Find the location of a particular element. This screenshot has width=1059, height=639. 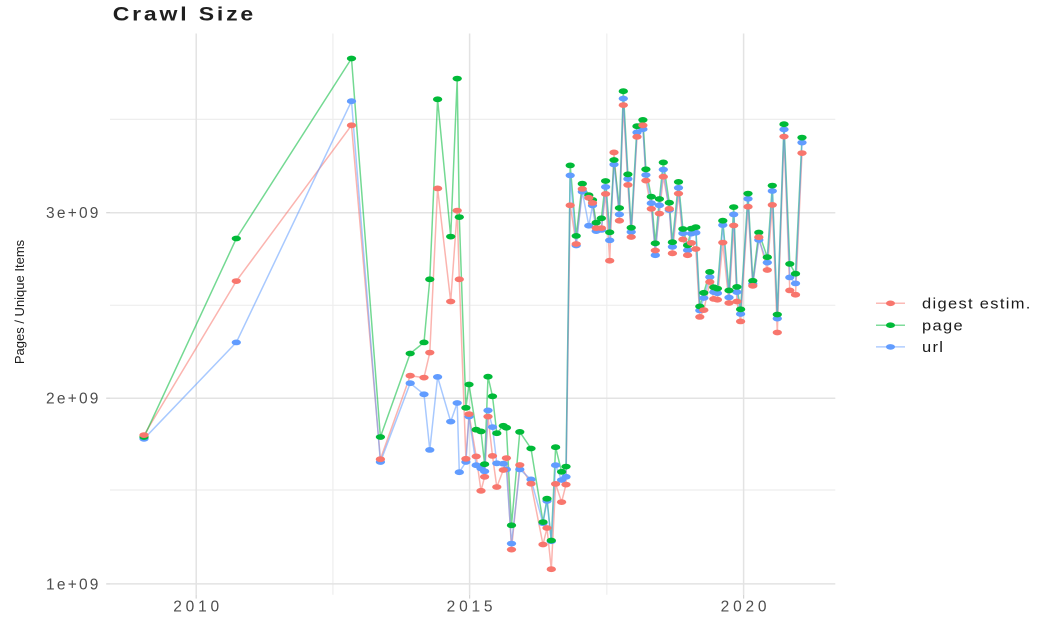

svg-text: url is located at coordinates (933, 348).